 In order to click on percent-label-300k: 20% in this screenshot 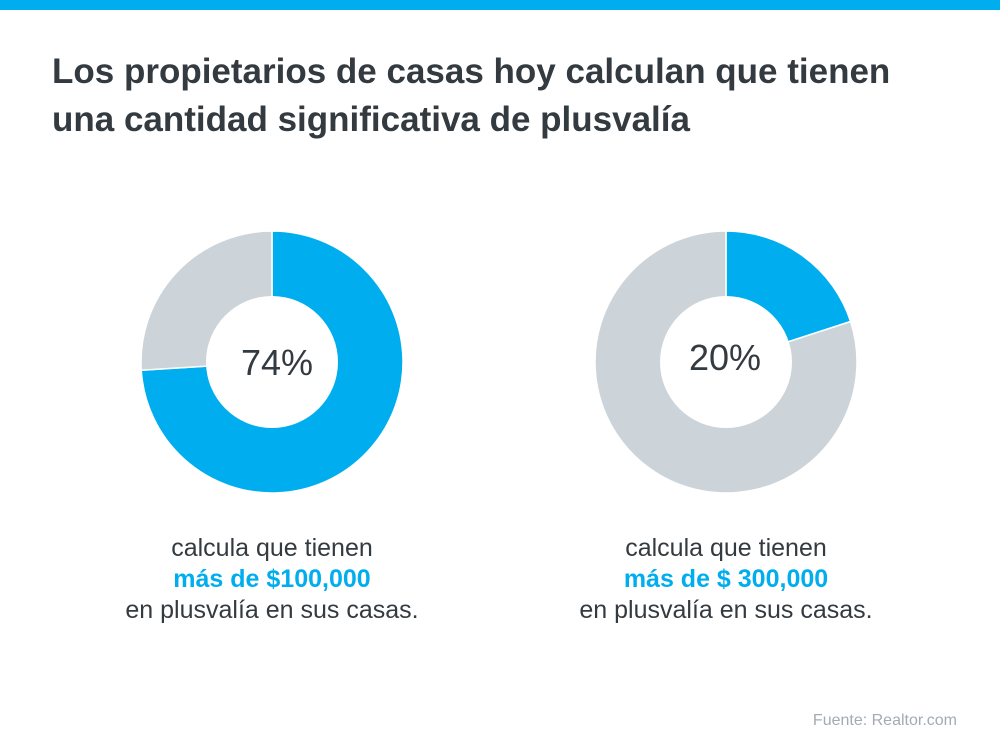, I will do `click(725, 357)`.